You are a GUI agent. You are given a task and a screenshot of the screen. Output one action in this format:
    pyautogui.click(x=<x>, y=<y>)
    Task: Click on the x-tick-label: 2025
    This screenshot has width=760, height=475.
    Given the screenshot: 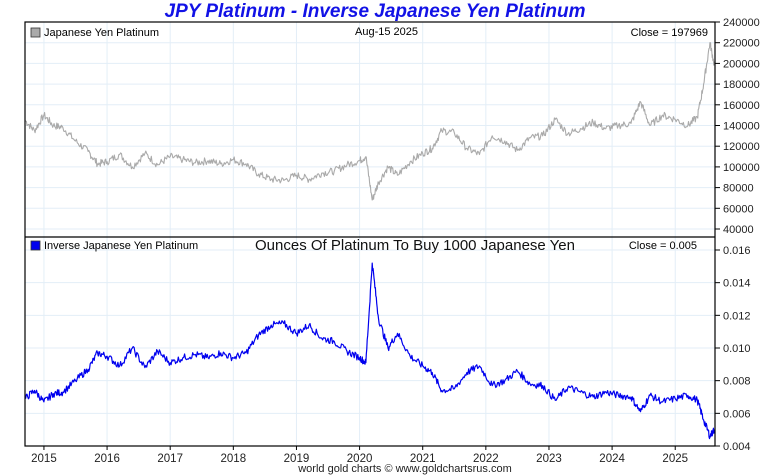 What is the action you would take?
    pyautogui.click(x=675, y=459)
    